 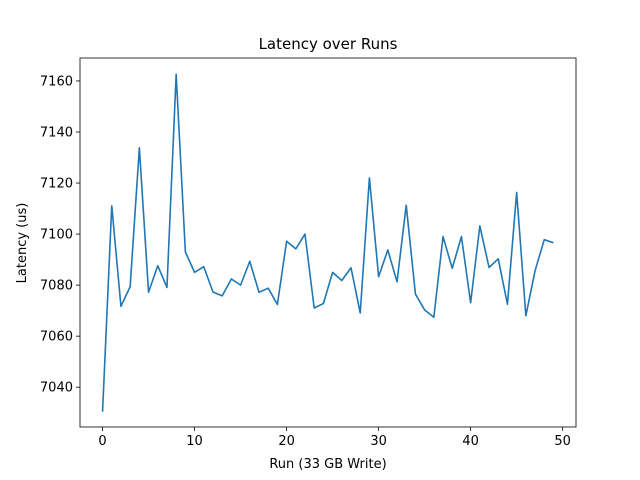 I want to click on chart-title: Latency over Runs, so click(x=328, y=44).